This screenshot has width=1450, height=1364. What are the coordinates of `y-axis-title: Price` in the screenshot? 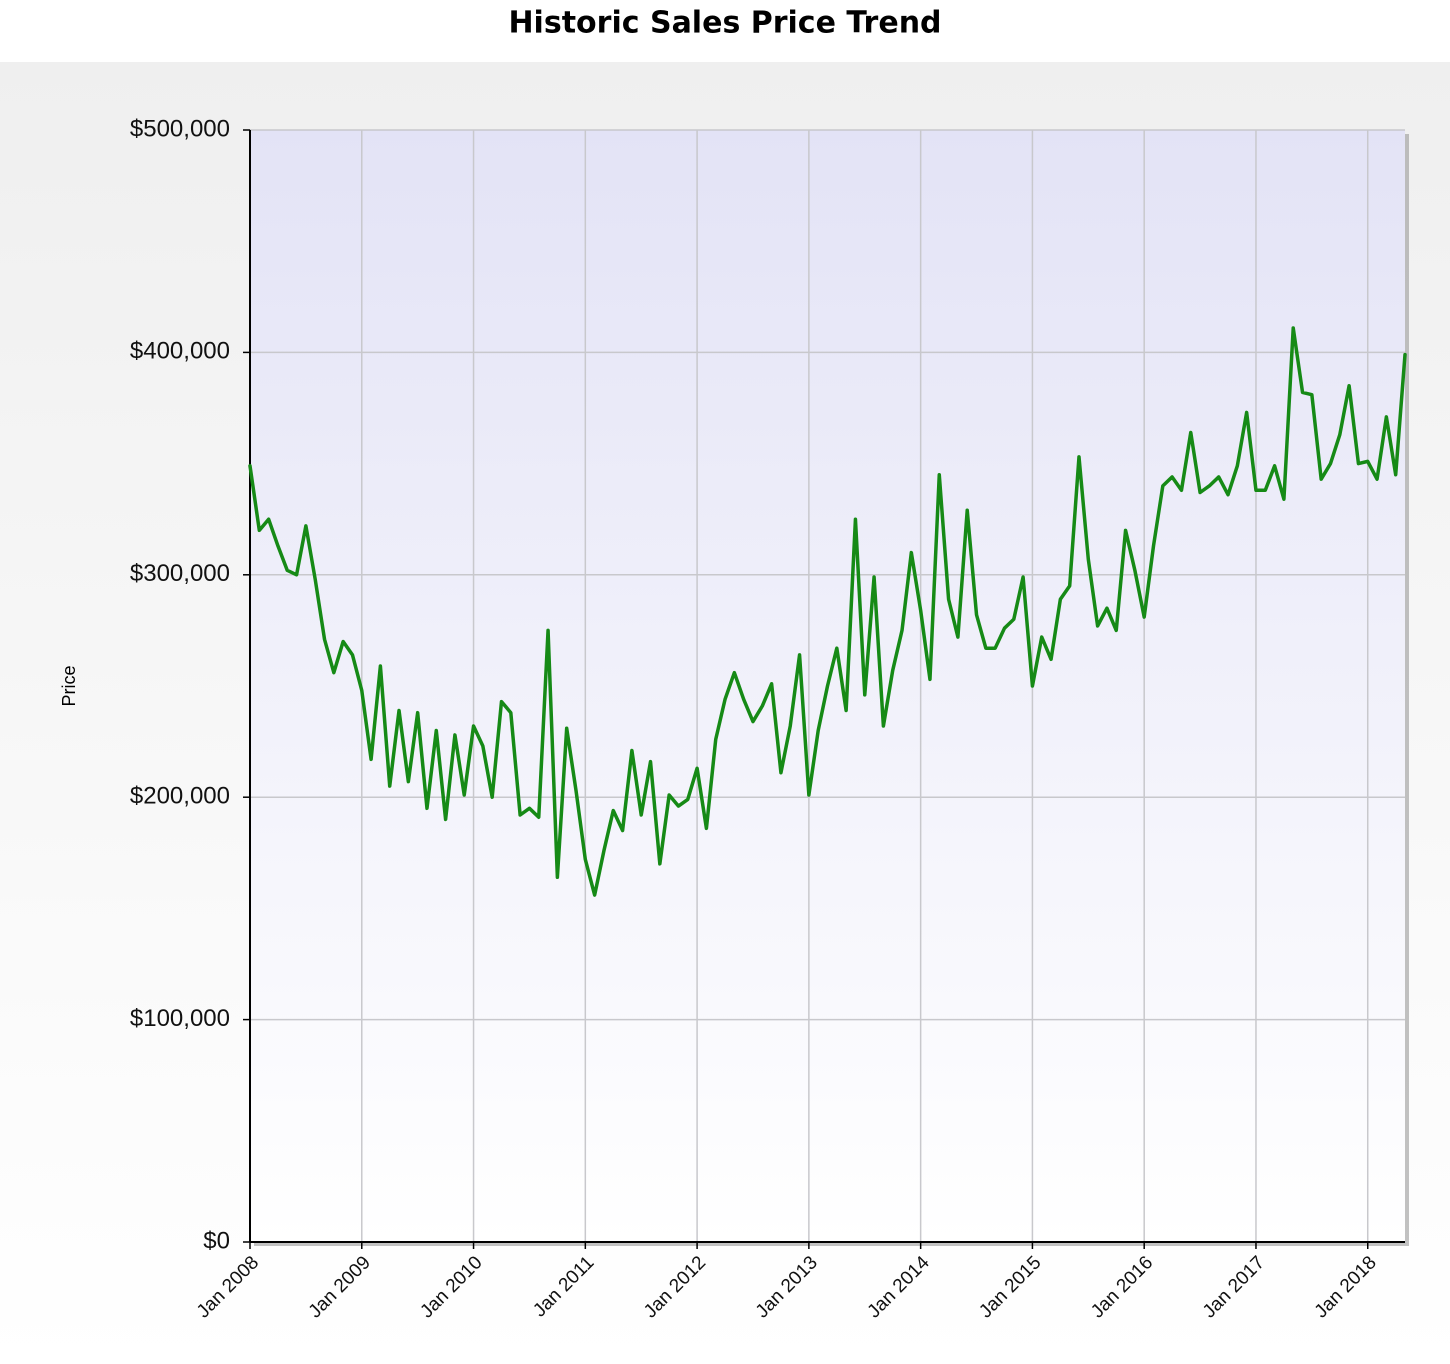 It's located at (69, 685).